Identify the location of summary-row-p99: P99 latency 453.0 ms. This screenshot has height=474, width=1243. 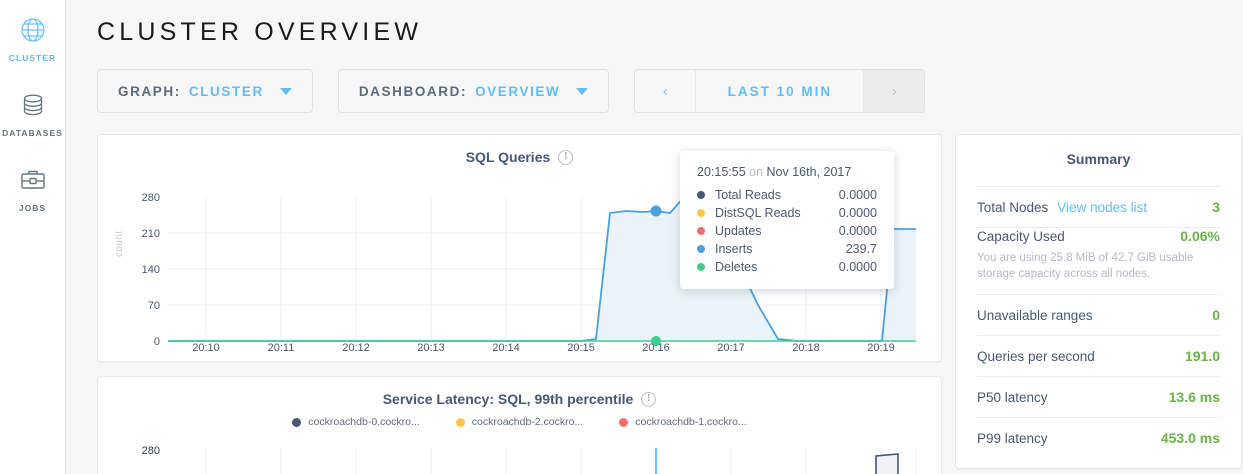
(1098, 437).